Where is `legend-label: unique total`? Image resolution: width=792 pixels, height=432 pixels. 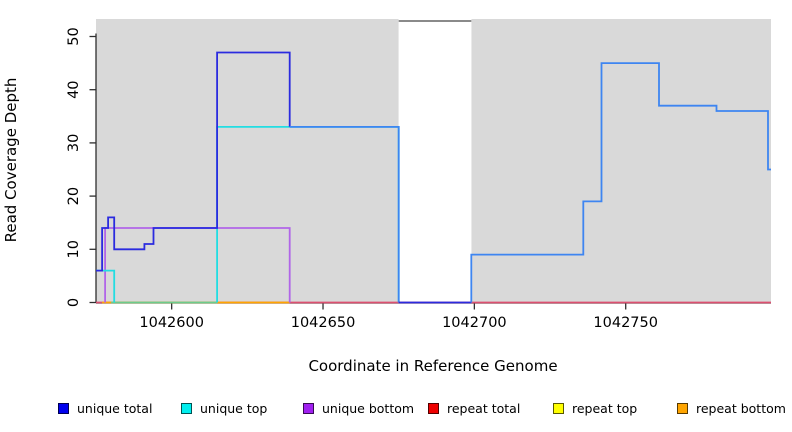 legend-label: unique total is located at coordinates (115, 408).